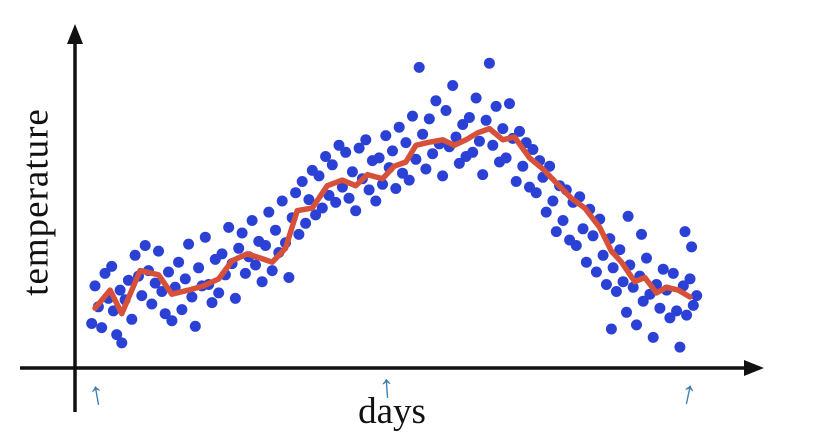 The image size is (826, 440). I want to click on y-axis-label: temperature, so click(36, 202).